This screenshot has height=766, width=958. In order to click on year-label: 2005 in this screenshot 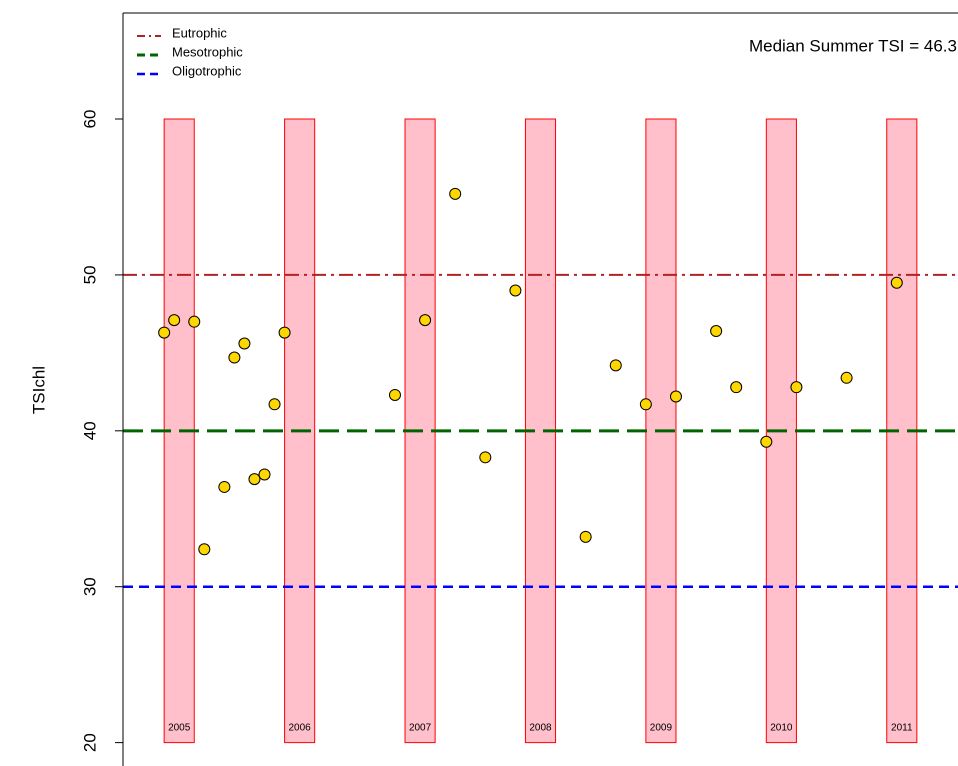, I will do `click(179, 727)`.